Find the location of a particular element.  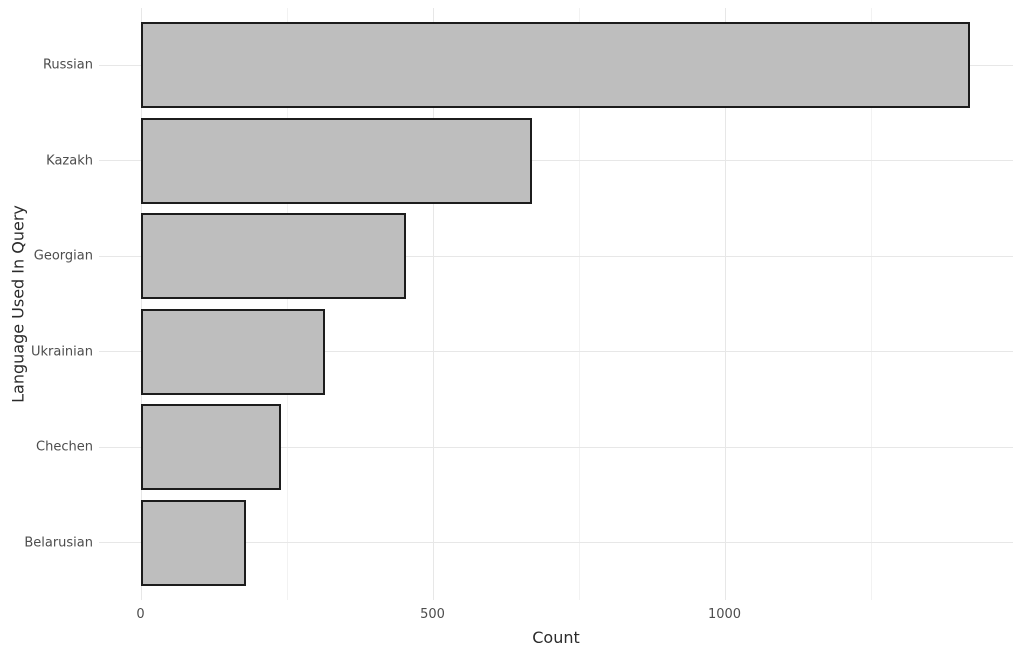

bar-russian is located at coordinates (555, 65).